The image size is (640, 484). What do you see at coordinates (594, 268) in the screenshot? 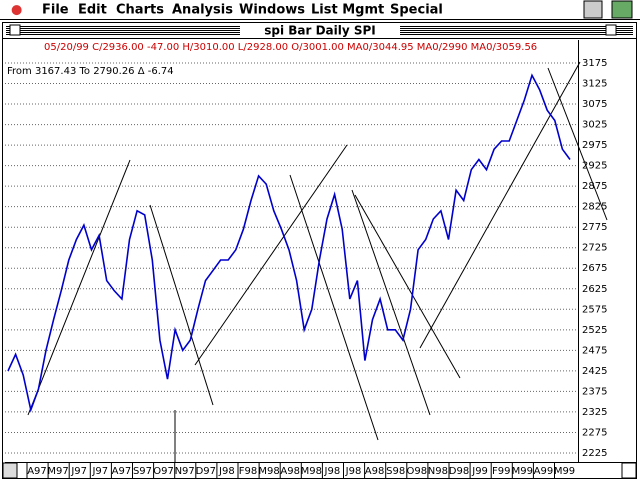
I see `y-tick-label: 2675` at bounding box center [594, 268].